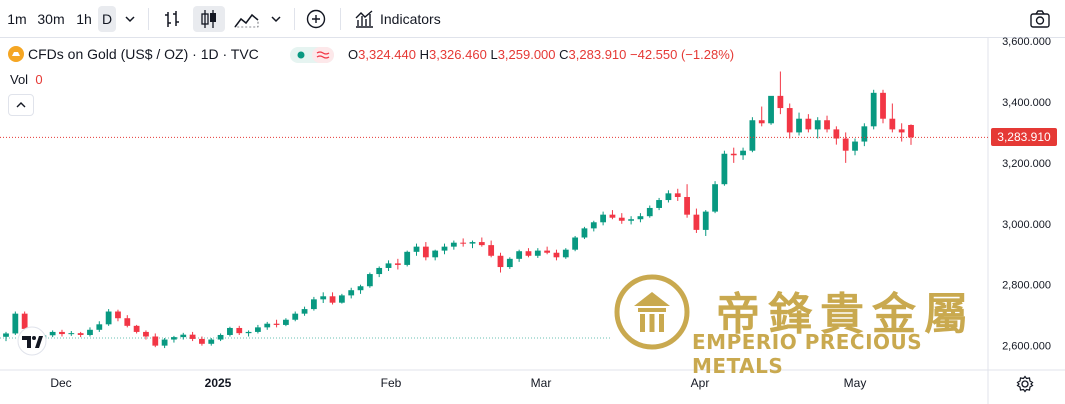 The width and height of the screenshot is (1065, 404). What do you see at coordinates (1026, 42) in the screenshot?
I see `price-tick-label: 3,600.000` at bounding box center [1026, 42].